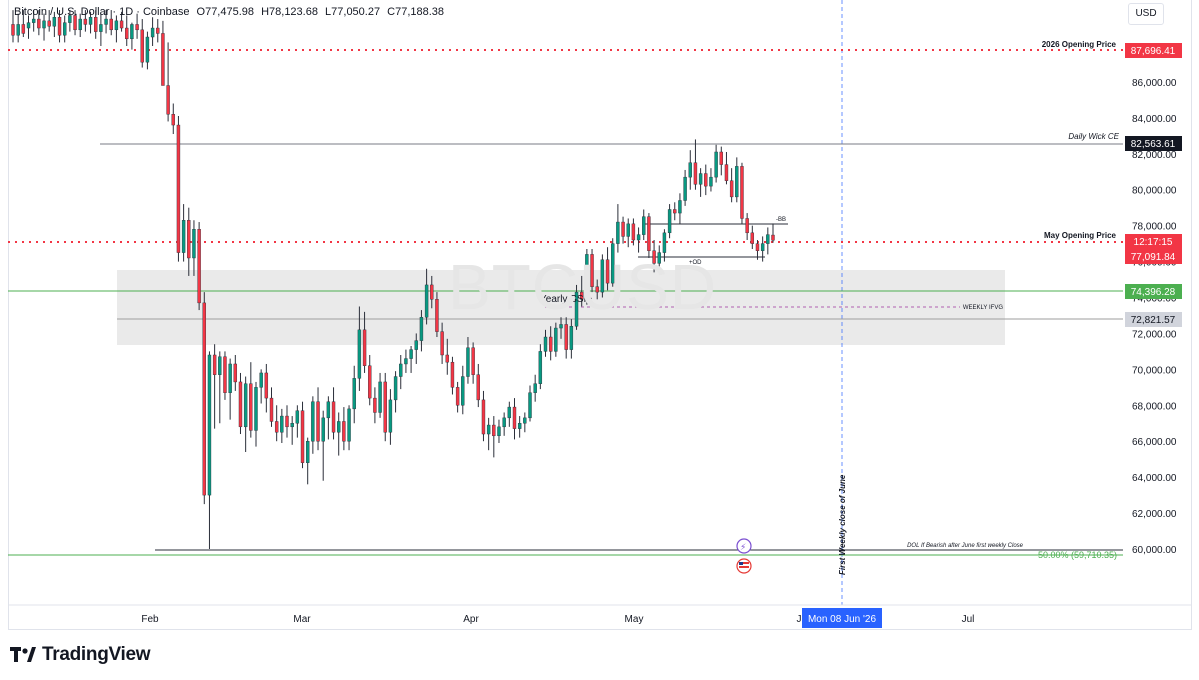 This screenshot has height=680, width=1199. I want to click on gray-level-price-label-bg, so click(1153, 319).